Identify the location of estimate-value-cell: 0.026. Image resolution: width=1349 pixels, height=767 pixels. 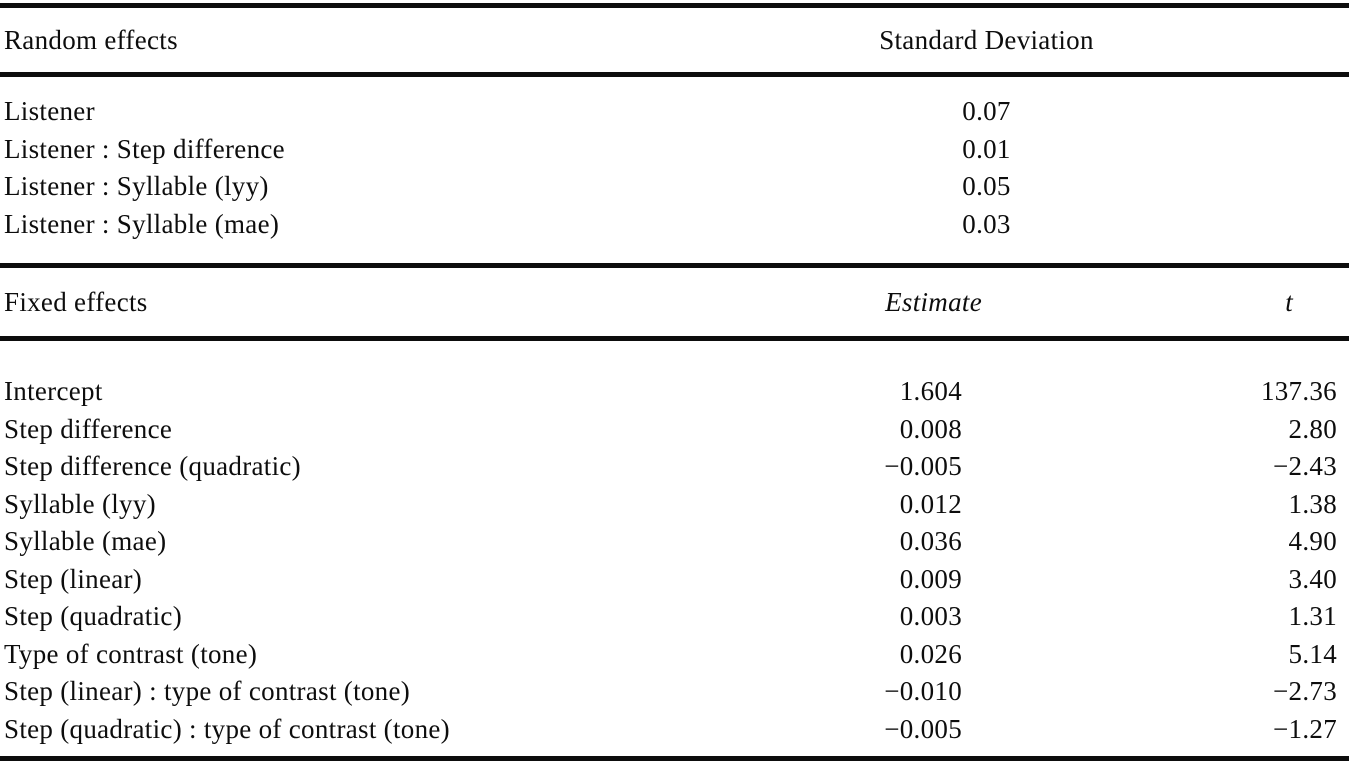
(930, 653).